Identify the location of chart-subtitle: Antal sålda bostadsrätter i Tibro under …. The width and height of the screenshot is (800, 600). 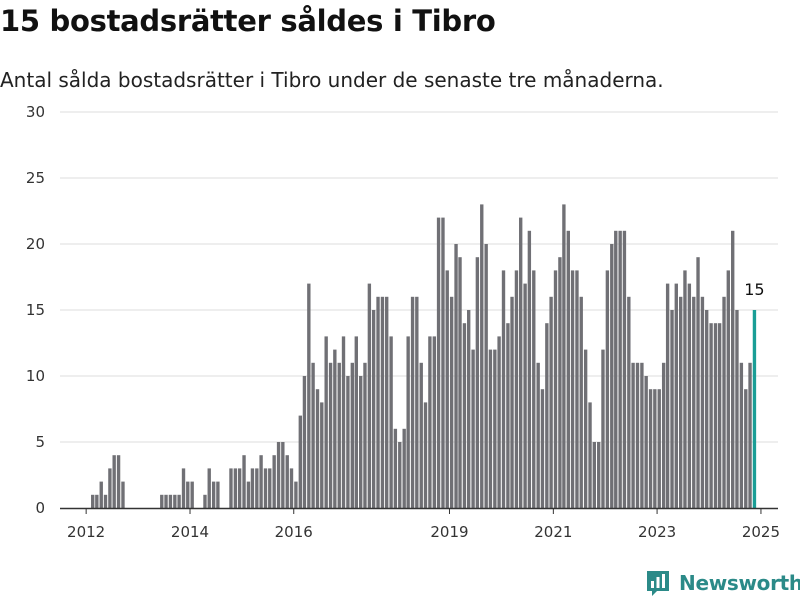
(332, 80).